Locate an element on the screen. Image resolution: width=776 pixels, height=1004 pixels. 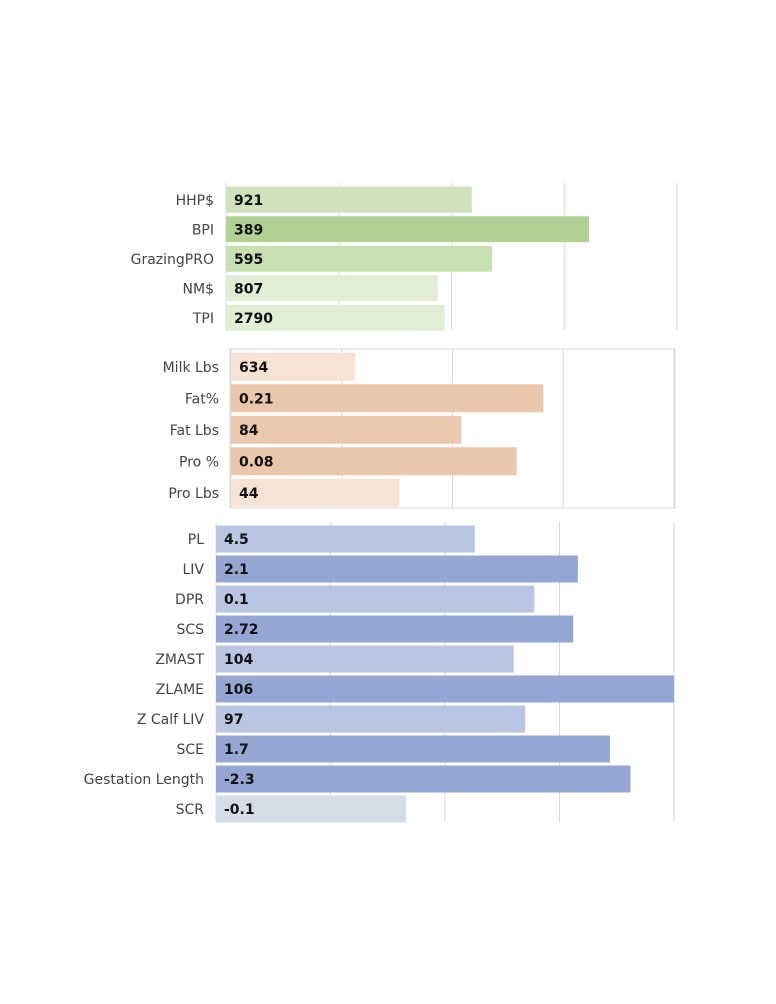
category-label: LIV is located at coordinates (193, 570).